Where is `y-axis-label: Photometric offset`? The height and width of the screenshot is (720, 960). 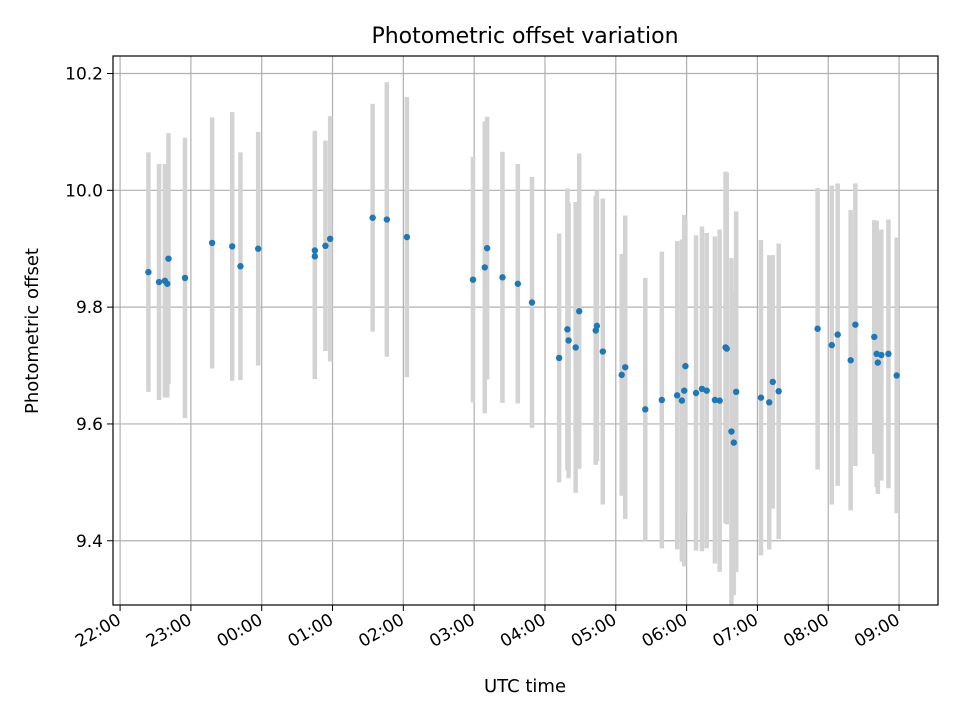
y-axis-label: Photometric offset is located at coordinates (32, 331).